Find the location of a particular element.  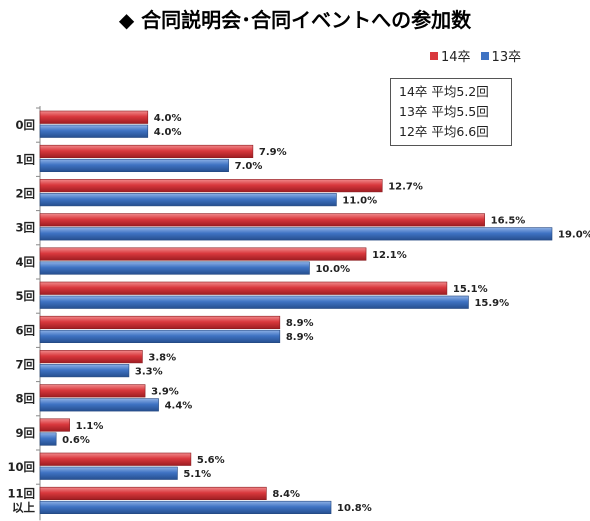

data-label-13: 15.9% is located at coordinates (491, 303).